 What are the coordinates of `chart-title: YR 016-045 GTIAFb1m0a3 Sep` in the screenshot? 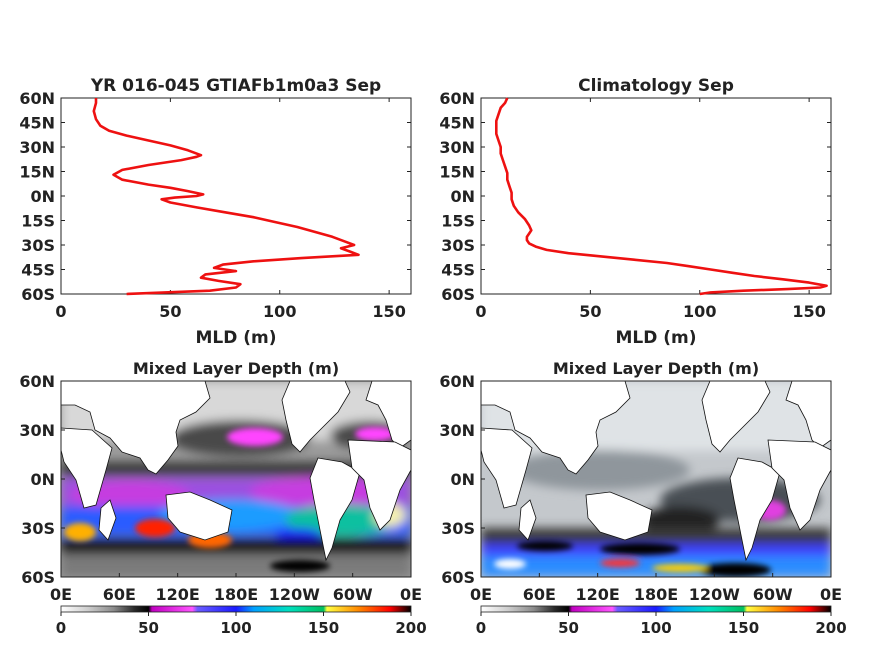 It's located at (235, 86).